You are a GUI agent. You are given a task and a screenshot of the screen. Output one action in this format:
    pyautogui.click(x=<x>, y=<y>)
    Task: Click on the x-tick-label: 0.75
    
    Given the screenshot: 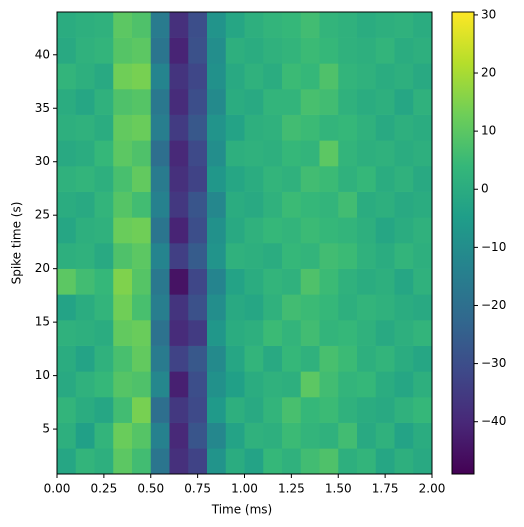 What is the action you would take?
    pyautogui.click(x=197, y=489)
    